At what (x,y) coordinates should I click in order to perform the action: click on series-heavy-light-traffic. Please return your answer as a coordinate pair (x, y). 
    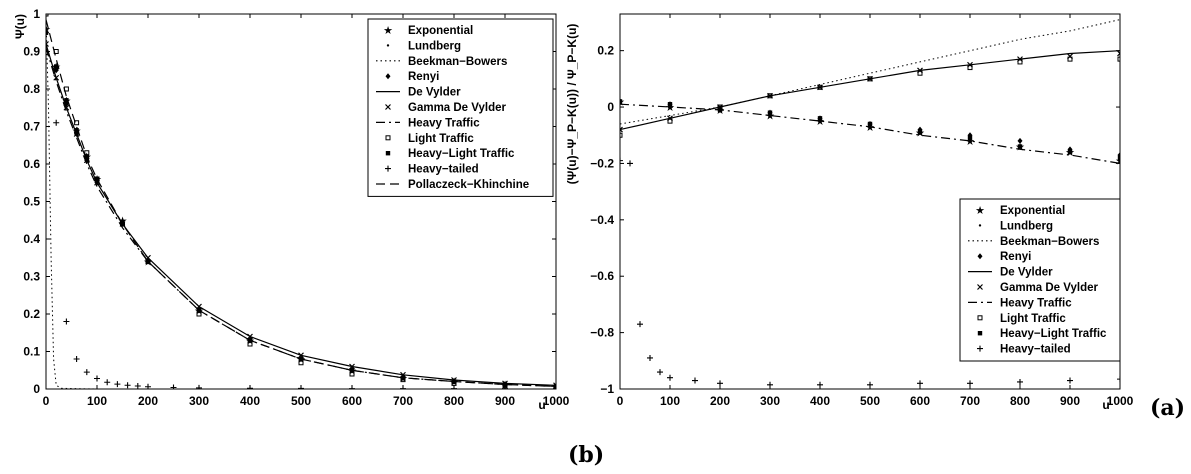
    Looking at the image, I should click on (870, 129).